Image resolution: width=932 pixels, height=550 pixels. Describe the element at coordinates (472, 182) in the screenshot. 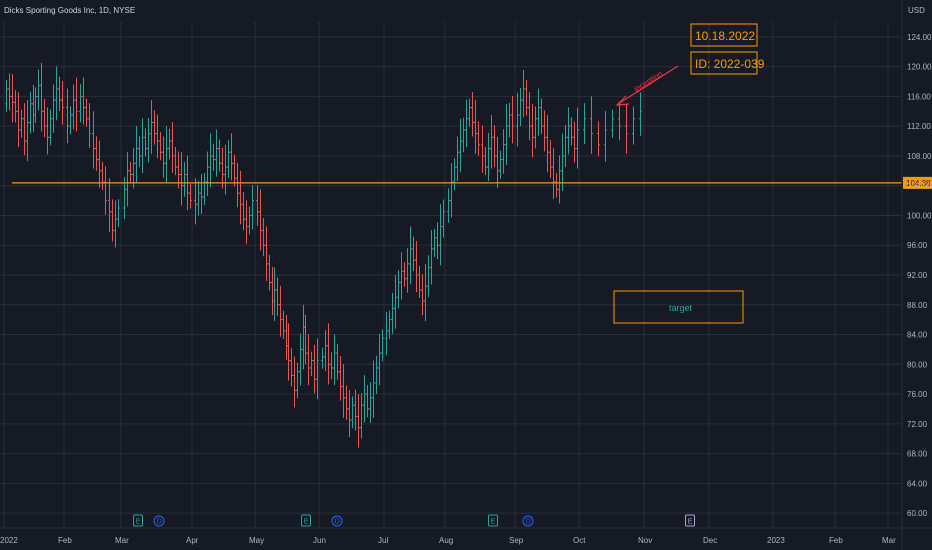

I see `horizontal-line: 104.38` at that location.